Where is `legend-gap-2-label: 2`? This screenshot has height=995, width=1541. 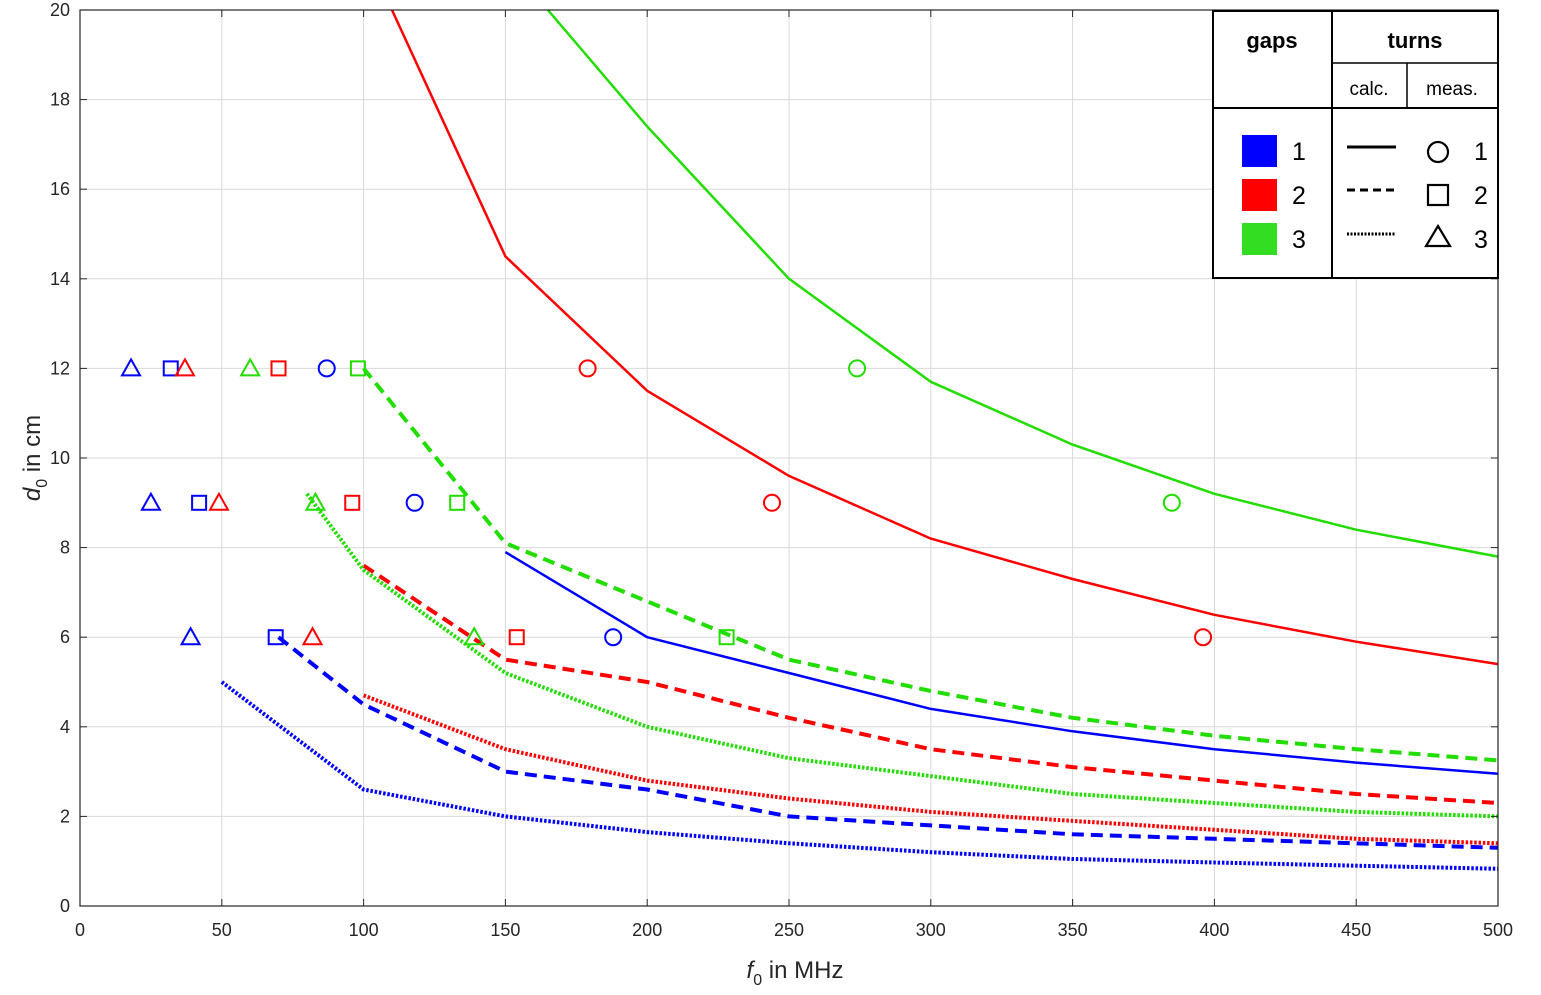
legend-gap-2-label: 2 is located at coordinates (1299, 196).